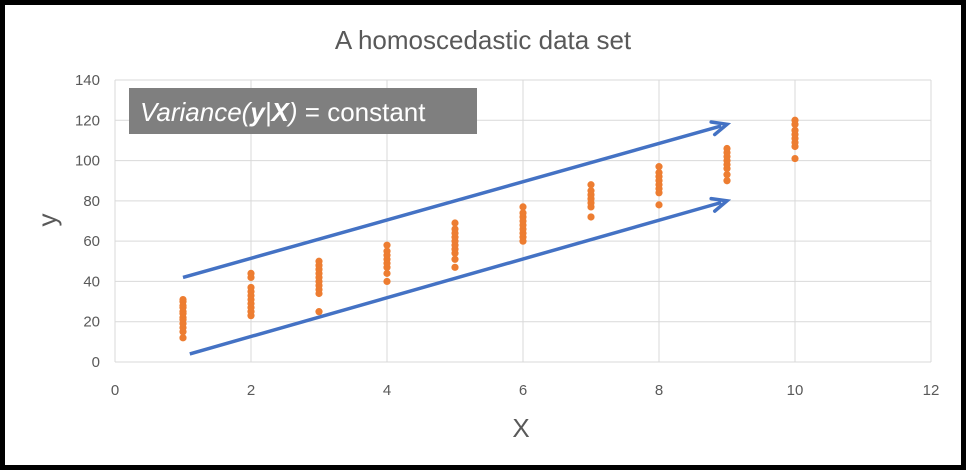 The width and height of the screenshot is (966, 470). I want to click on y-tick-label: 40, so click(91, 281).